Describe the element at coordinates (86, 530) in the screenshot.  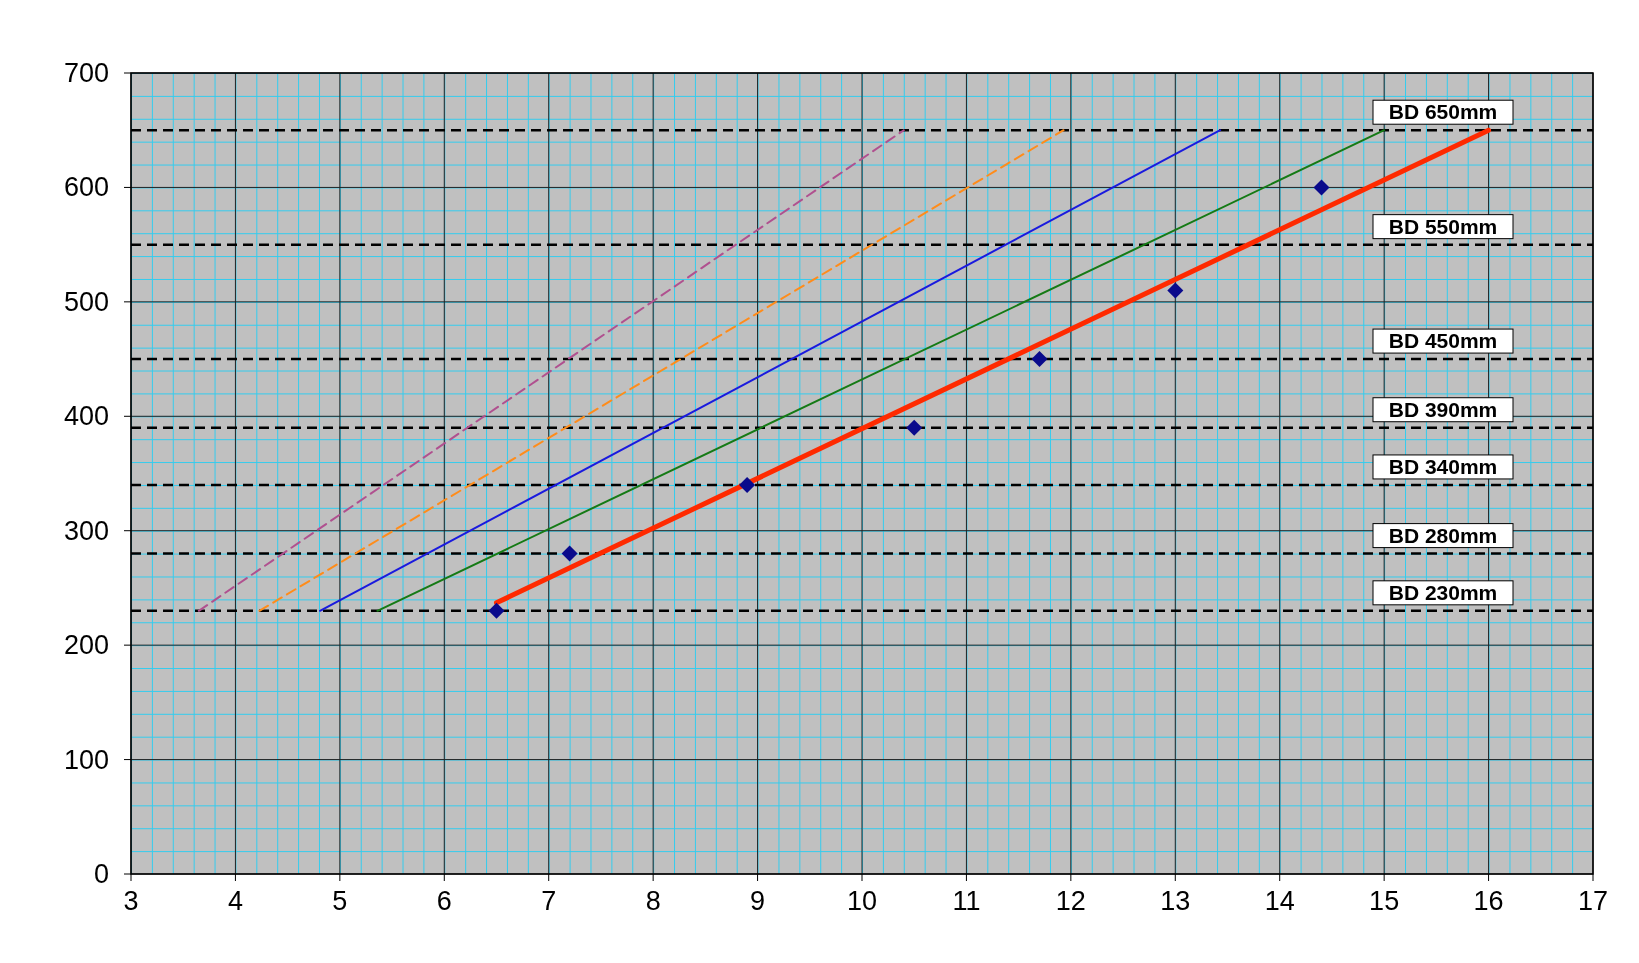
I see `y-tick-label: 300` at that location.